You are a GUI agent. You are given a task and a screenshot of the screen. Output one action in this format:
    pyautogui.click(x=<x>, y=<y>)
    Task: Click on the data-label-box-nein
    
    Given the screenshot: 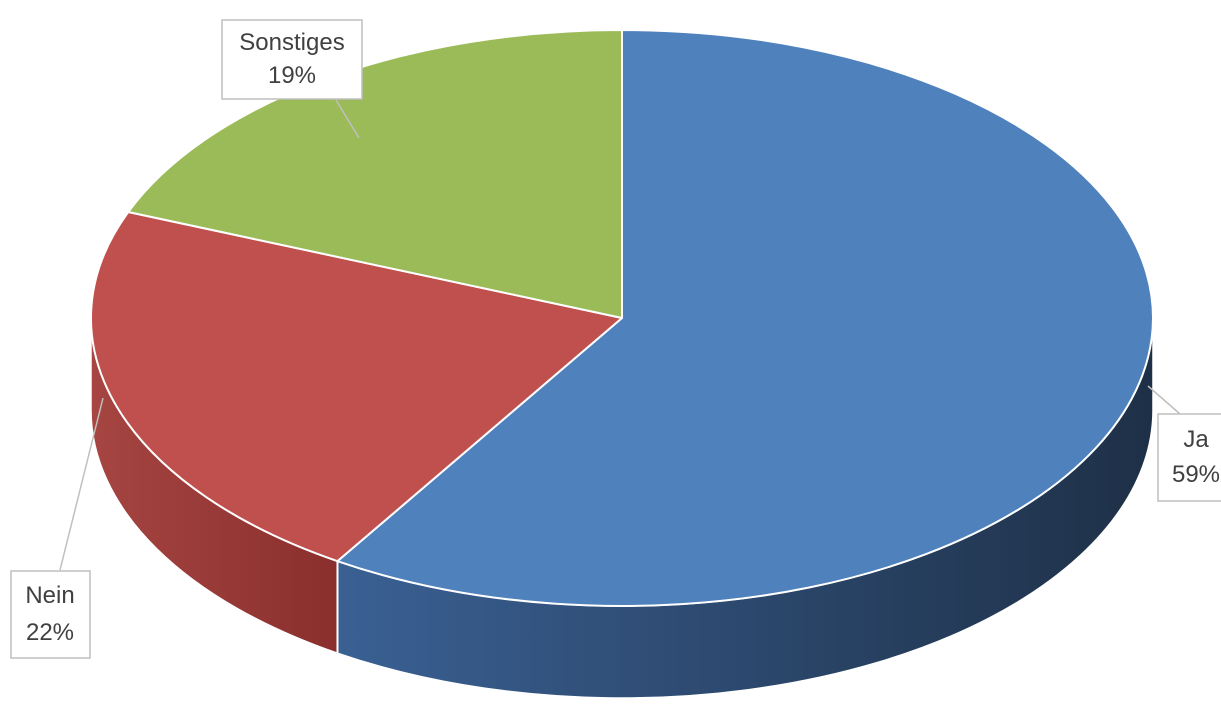 What is the action you would take?
    pyautogui.click(x=50, y=614)
    